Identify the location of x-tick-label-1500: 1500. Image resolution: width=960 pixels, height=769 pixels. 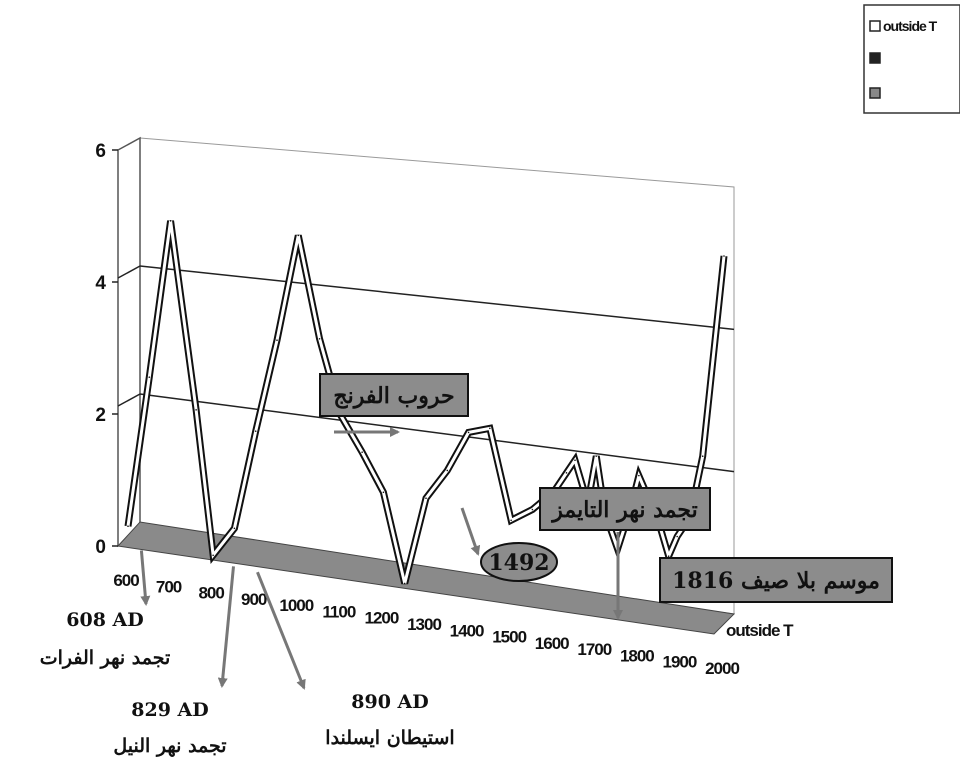
(509, 637).